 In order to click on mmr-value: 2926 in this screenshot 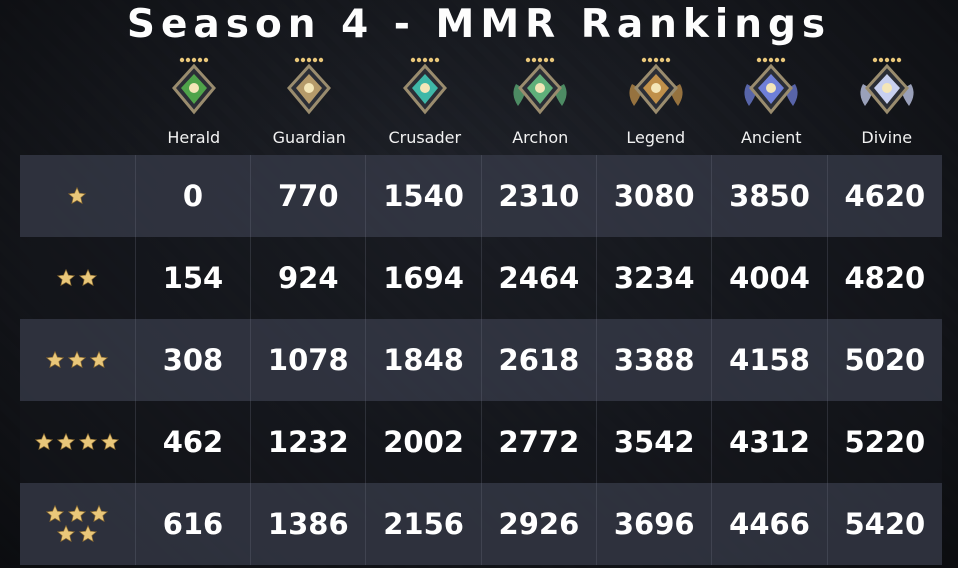, I will do `click(540, 524)`.